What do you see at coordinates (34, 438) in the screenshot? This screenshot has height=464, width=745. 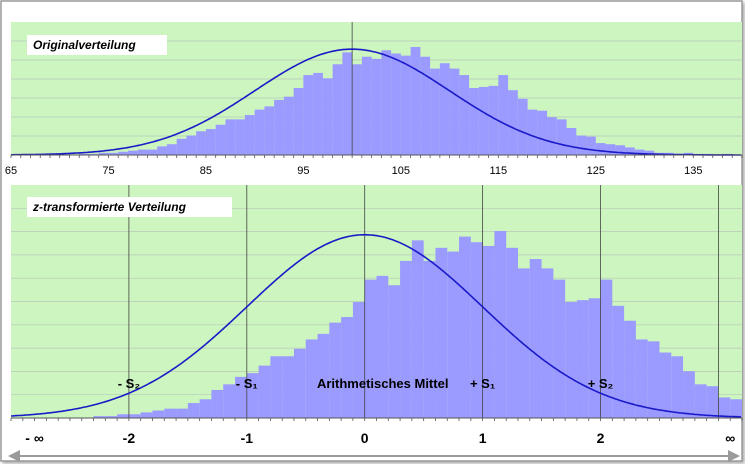 I see `x-tick-label: - ∞` at bounding box center [34, 438].